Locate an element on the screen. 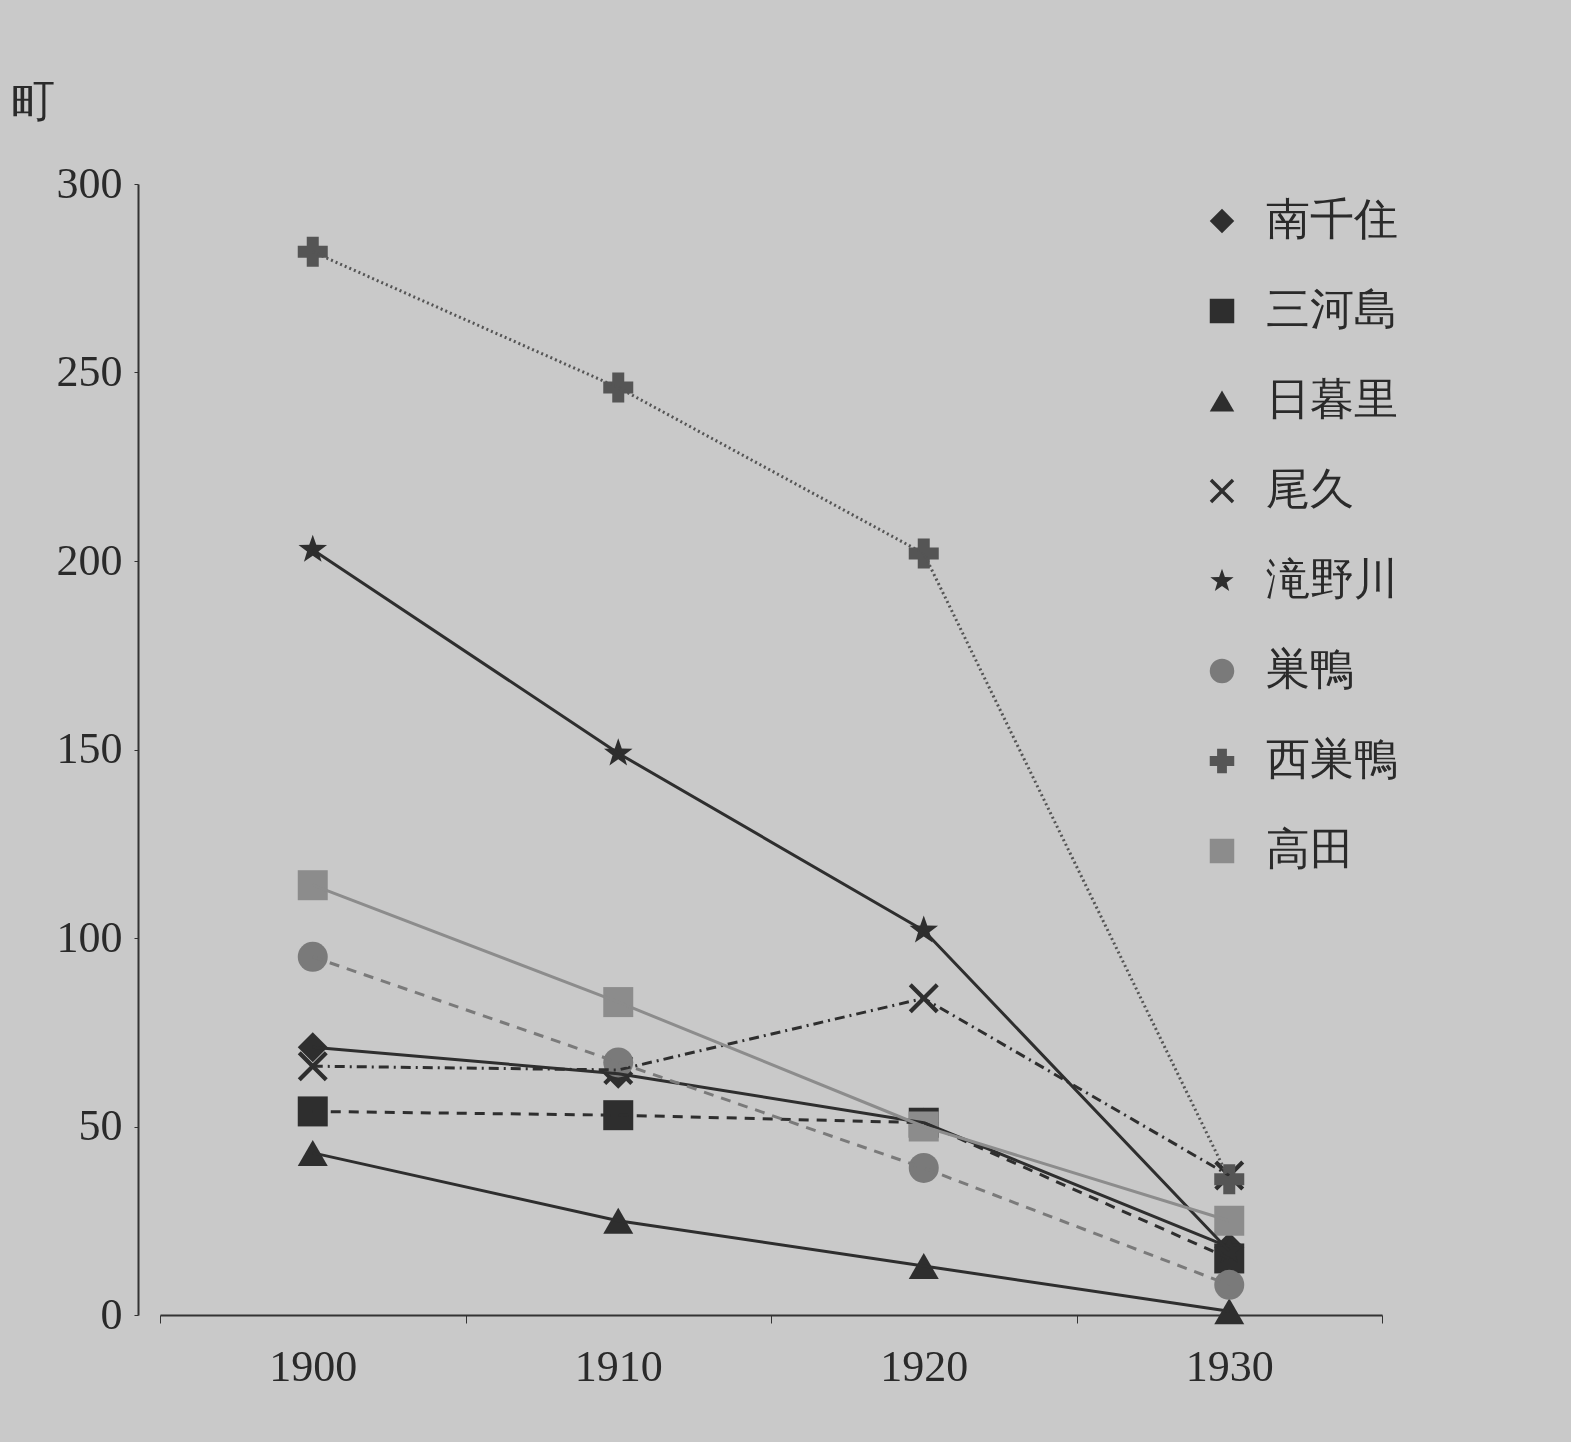  legend-label: 西巣鴨 is located at coordinates (1332, 759).